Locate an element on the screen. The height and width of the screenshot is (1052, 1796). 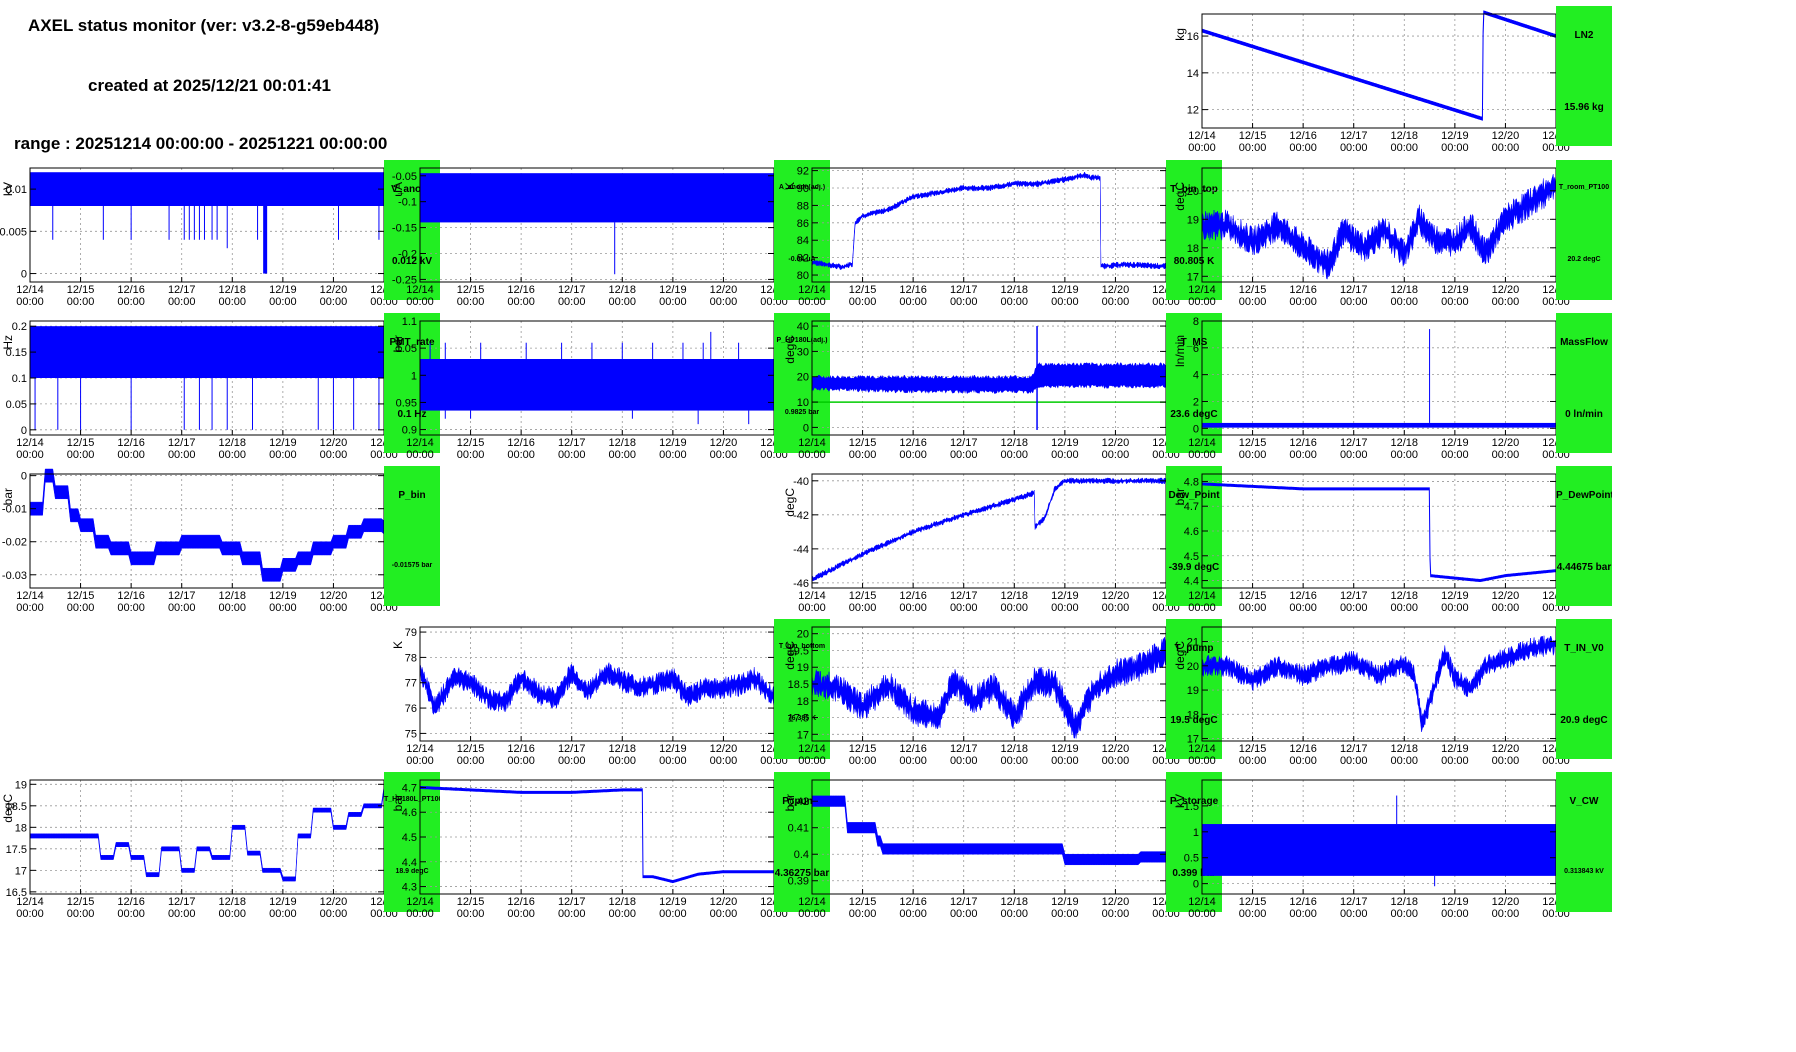
t-pump-value: 19.5 degC is located at coordinates (1194, 720).